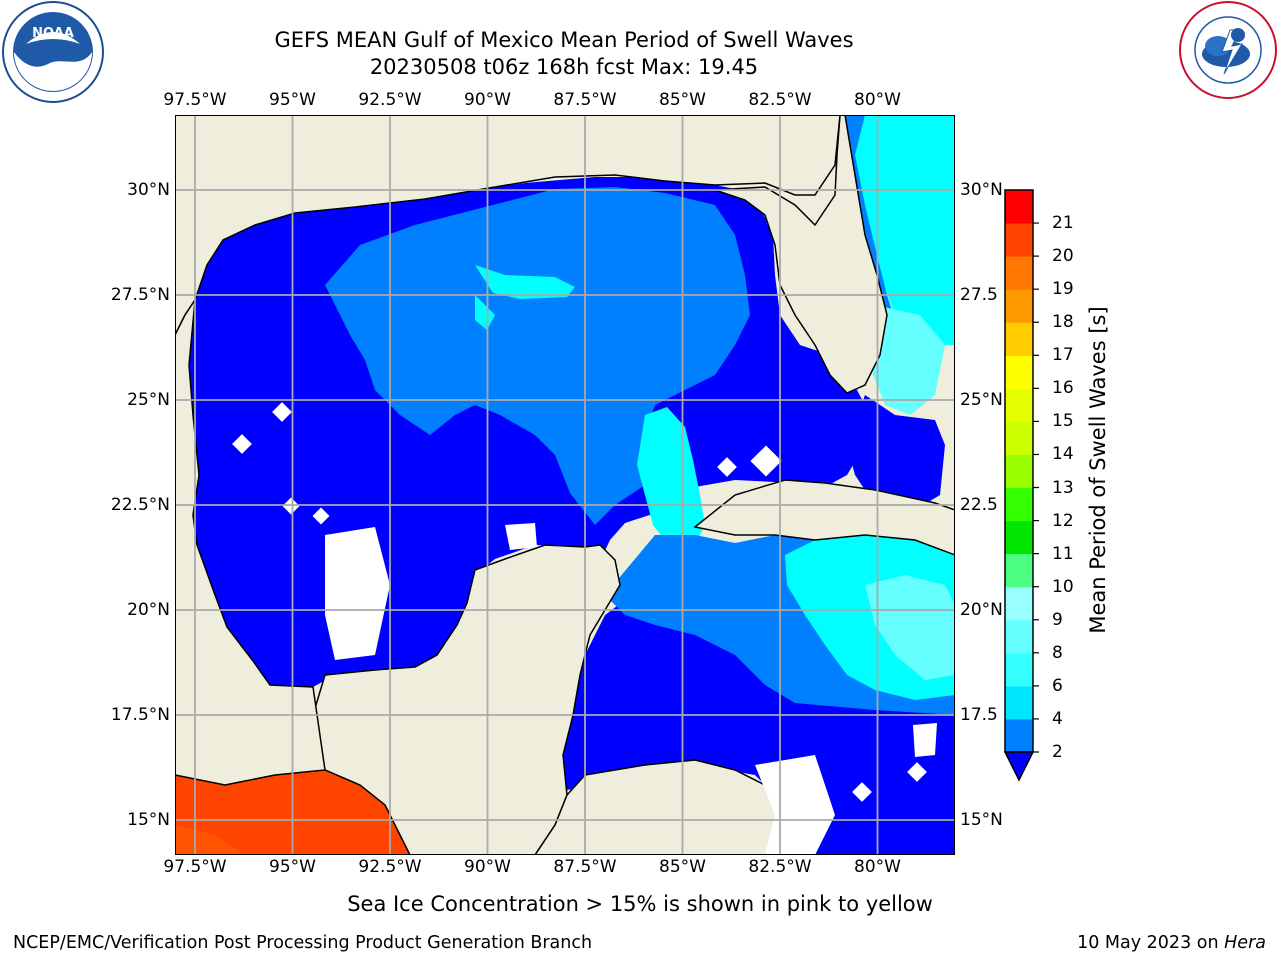 This screenshot has height=960, width=1280. I want to click on footer-machine: Hera, so click(1245, 943).